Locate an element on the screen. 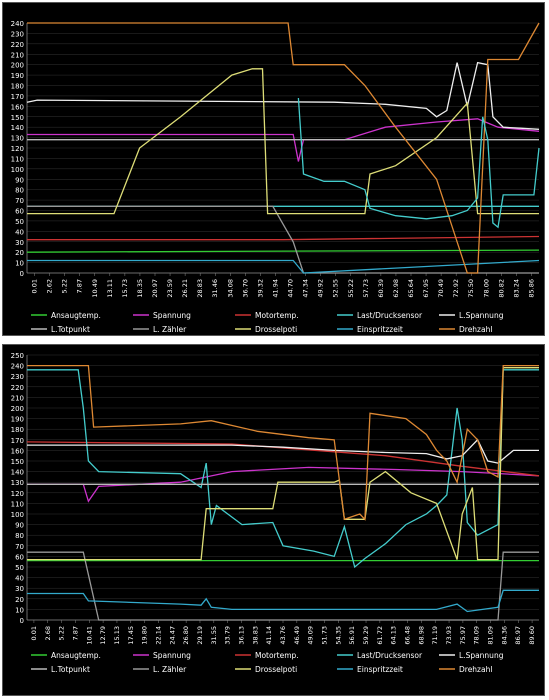 The width and height of the screenshot is (549, 700). x-tick-label: 80.82 is located at coordinates (501, 288).